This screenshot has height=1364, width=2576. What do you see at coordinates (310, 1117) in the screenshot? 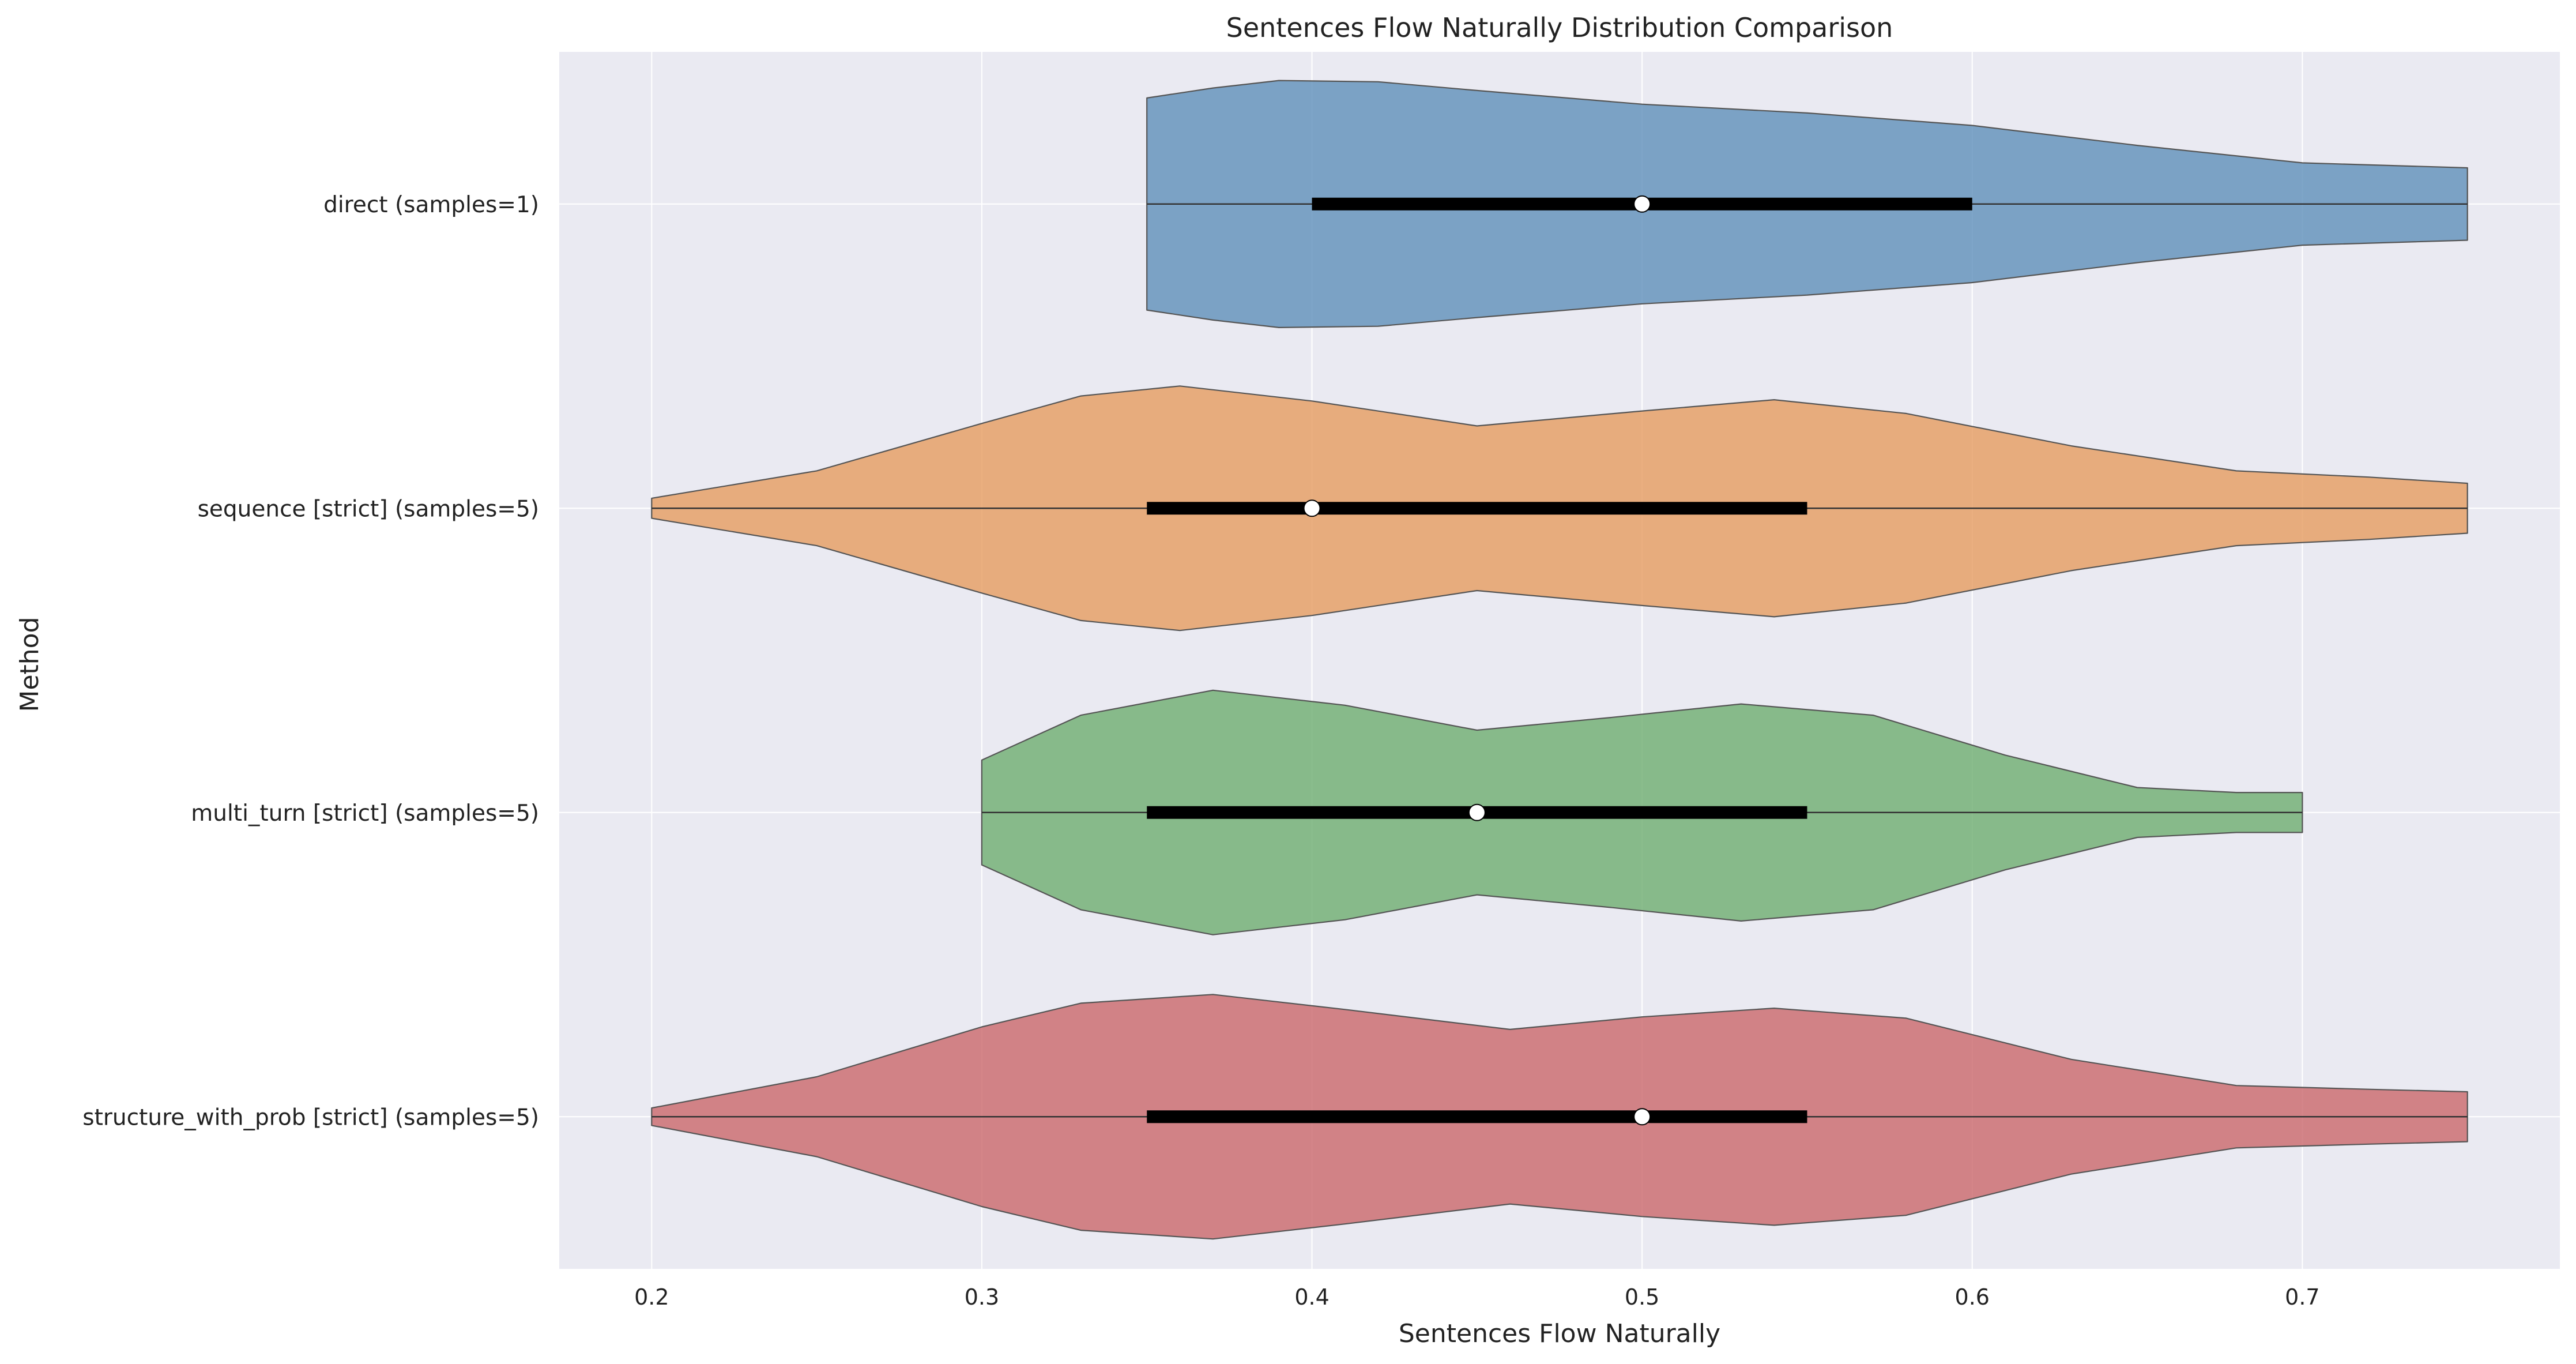
I see `category-label: structure_with_prob [strict] (samples=5)` at bounding box center [310, 1117].